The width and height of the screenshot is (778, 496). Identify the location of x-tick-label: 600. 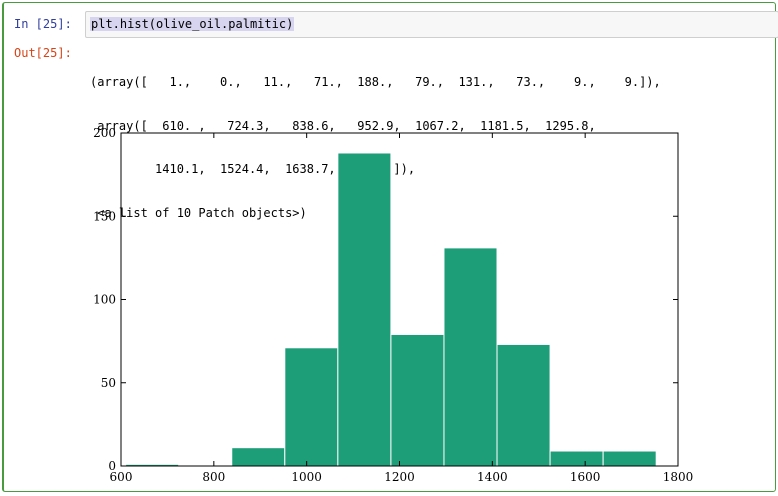
(121, 477).